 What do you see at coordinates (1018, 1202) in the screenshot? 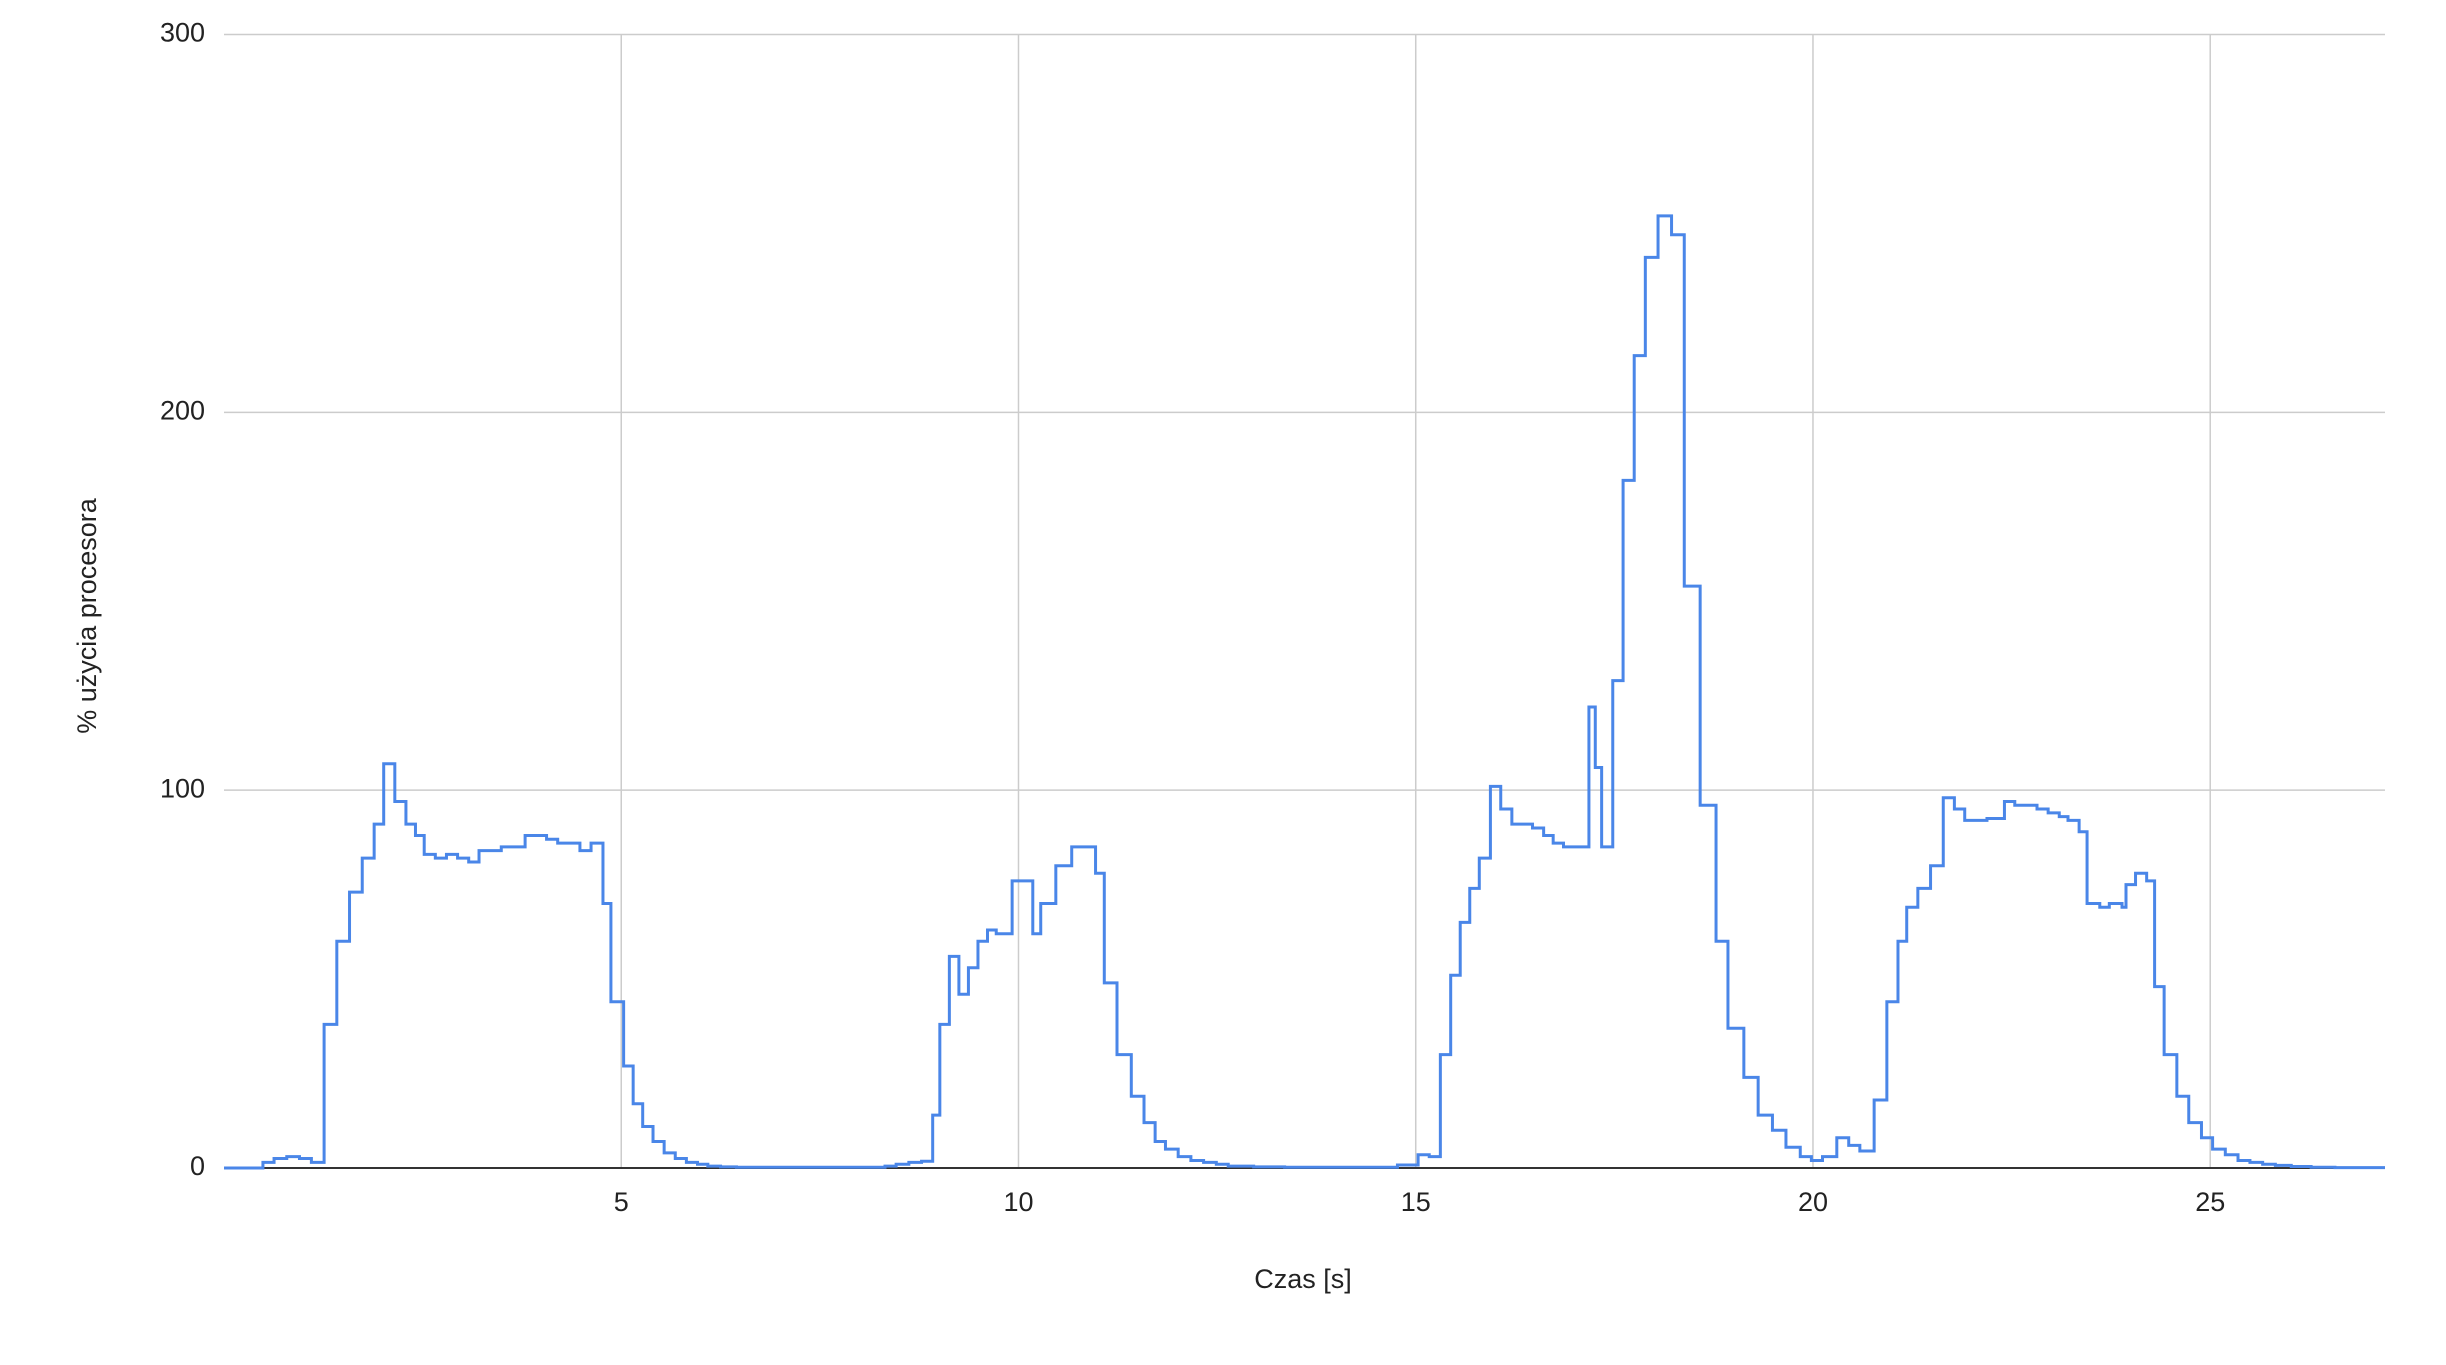
I see `x-tick-label: 10` at bounding box center [1018, 1202].